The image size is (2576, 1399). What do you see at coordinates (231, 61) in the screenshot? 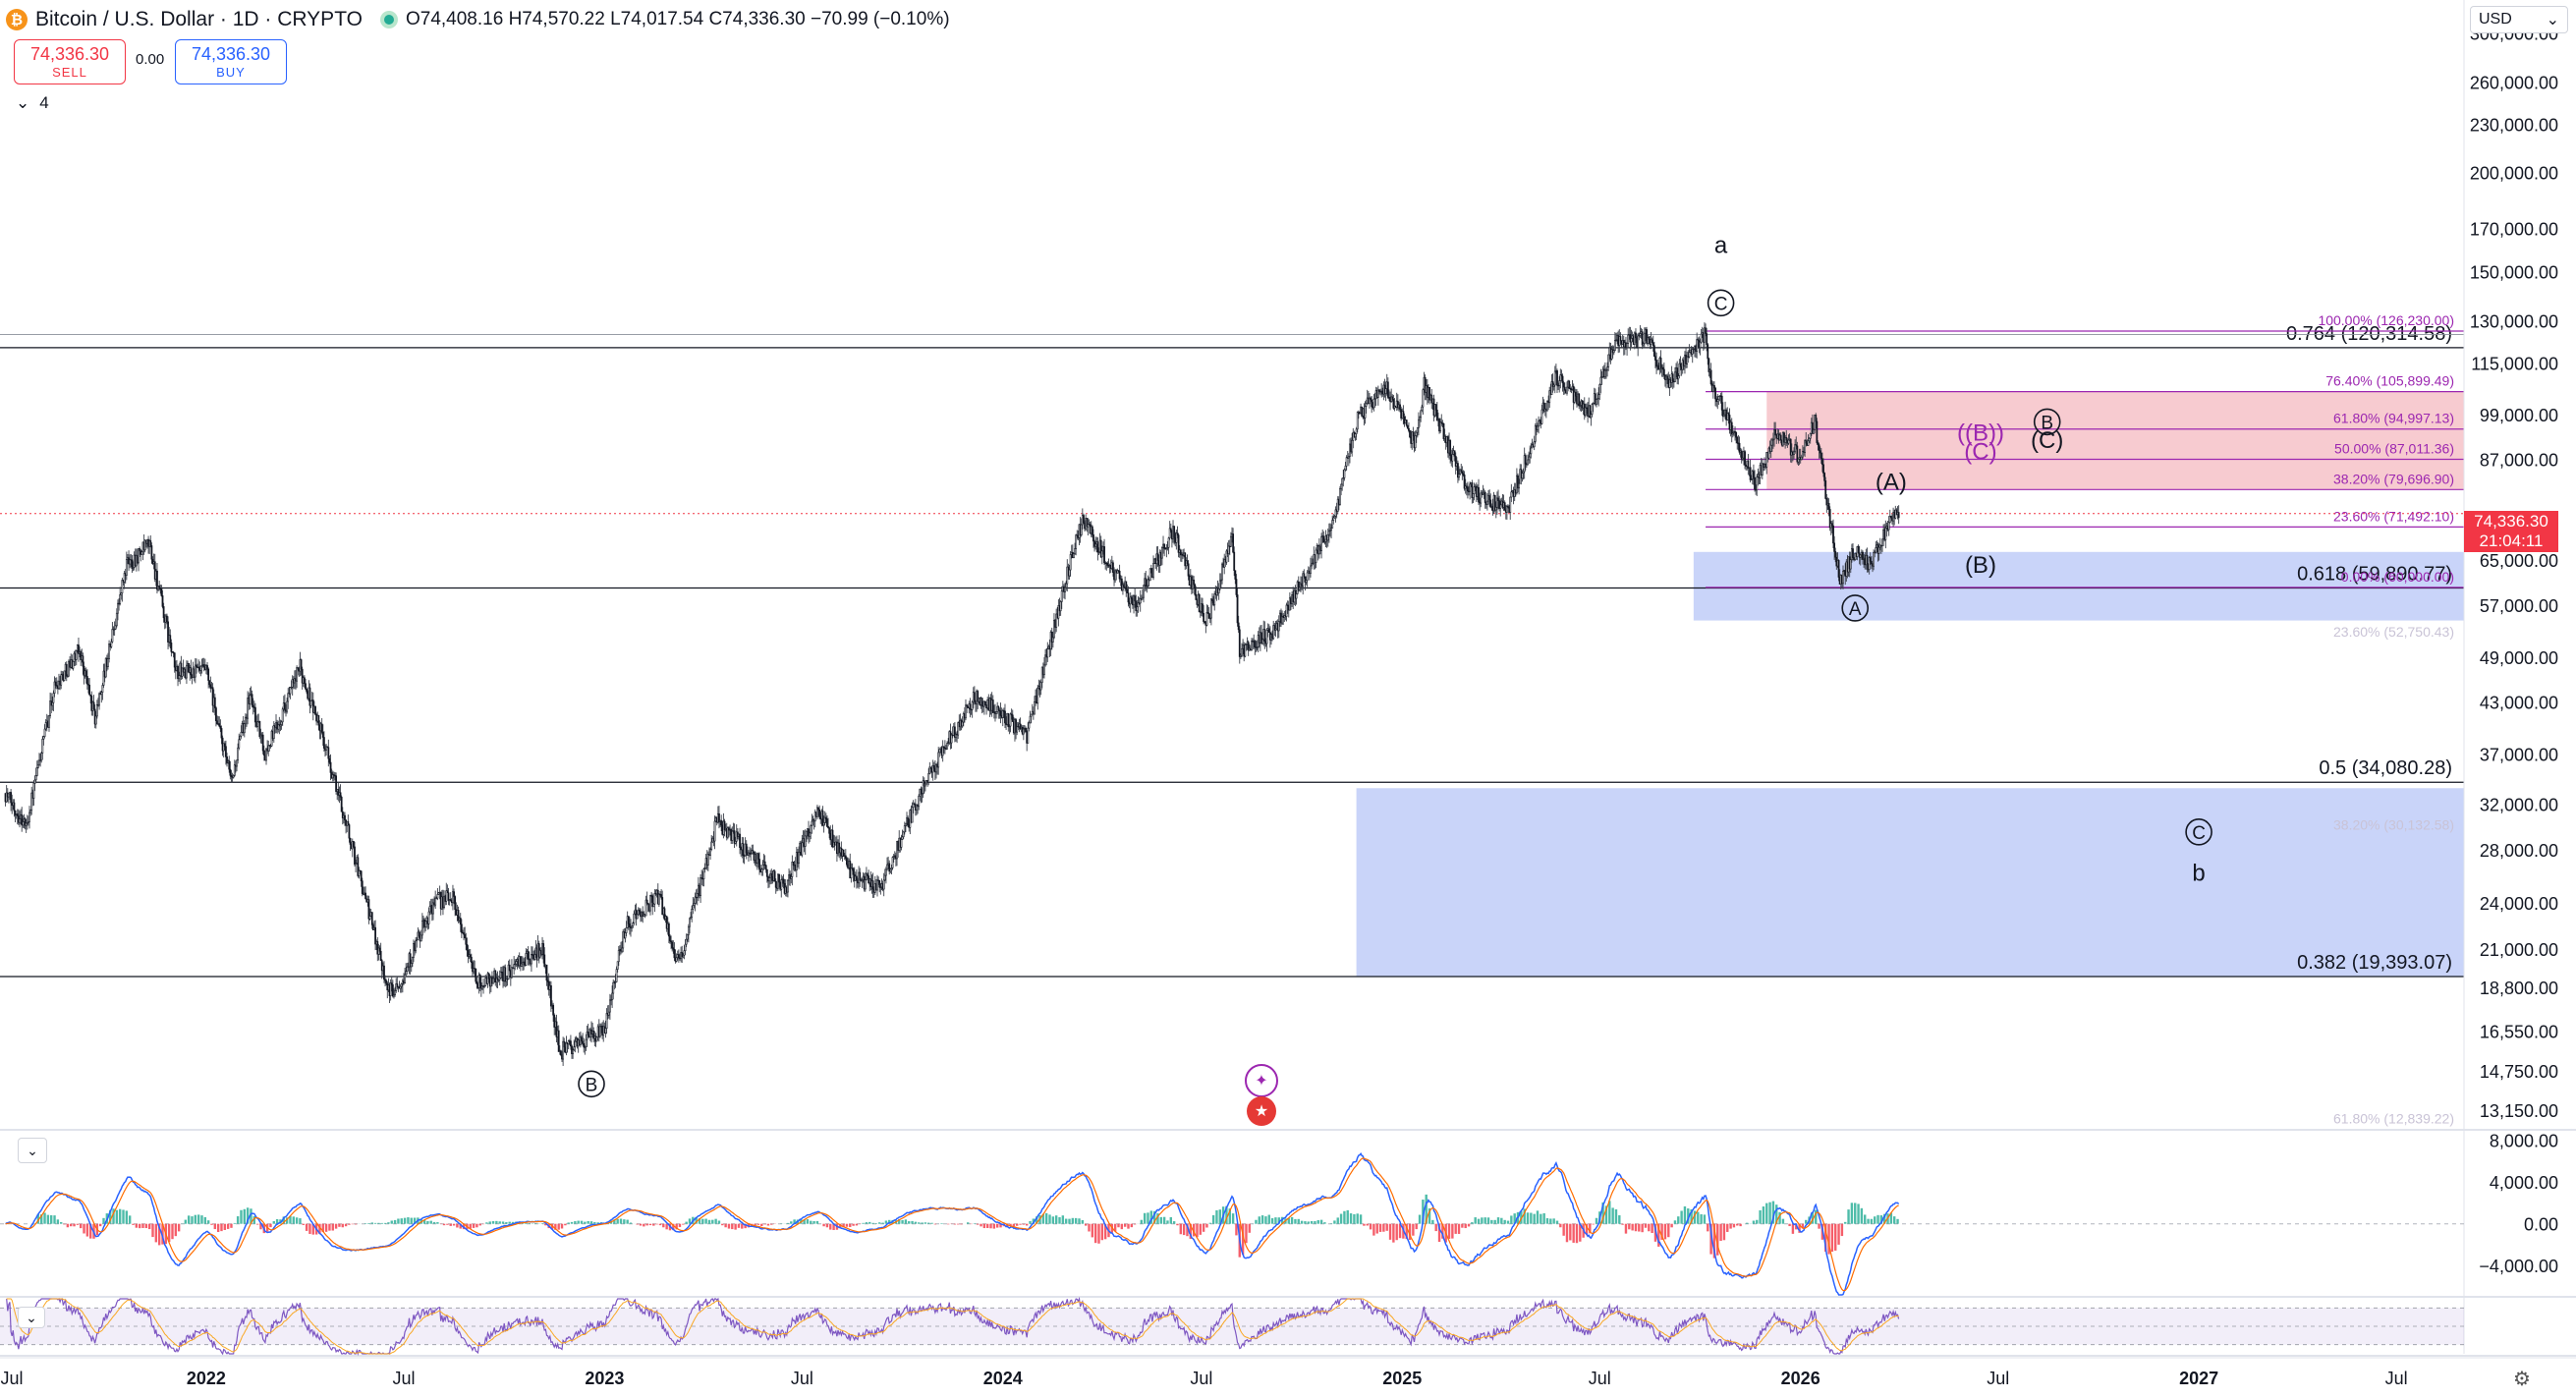
I see `buy-button: 74,336.30 BUY` at bounding box center [231, 61].